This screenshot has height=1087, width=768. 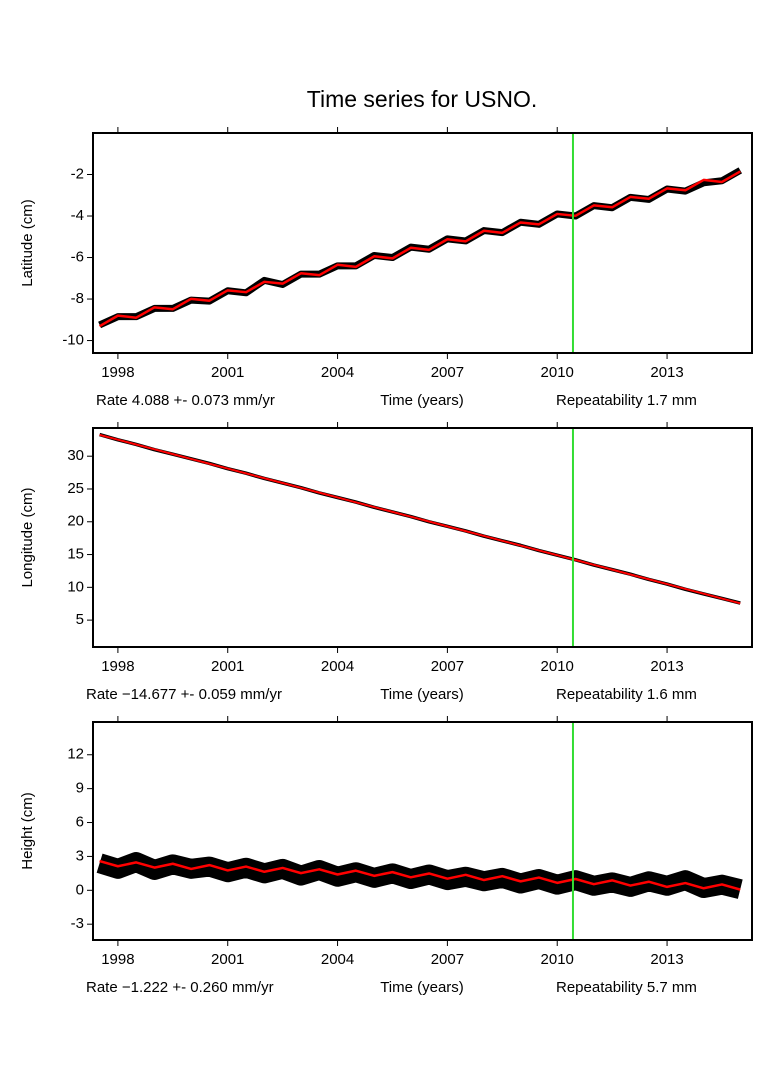 What do you see at coordinates (75, 455) in the screenshot?
I see `y-tick-label: 30` at bounding box center [75, 455].